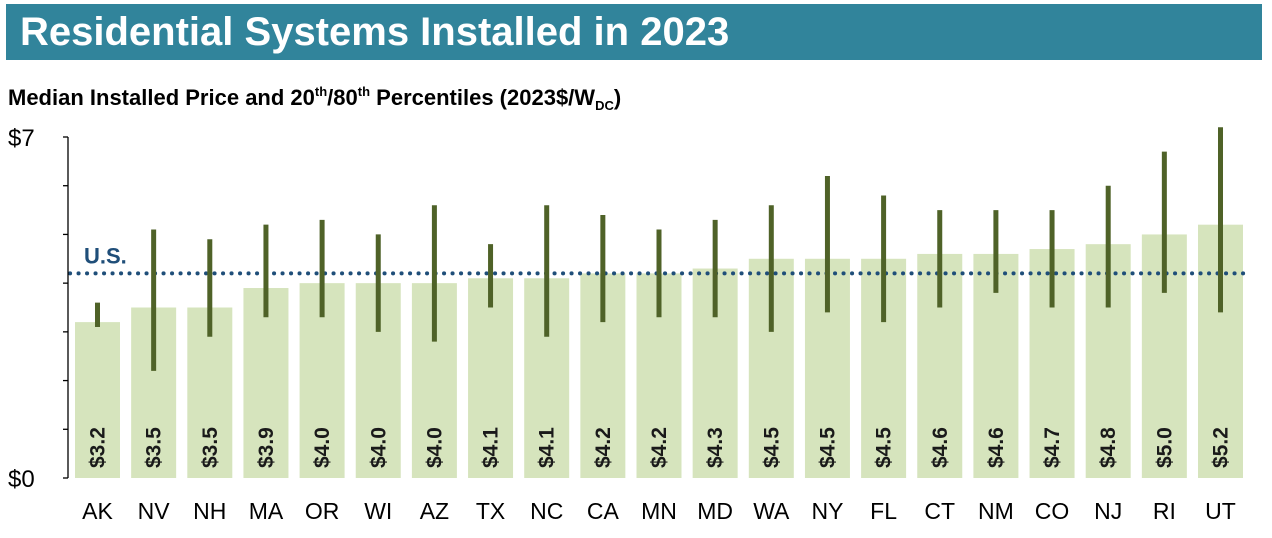 The image size is (1272, 538). Describe the element at coordinates (1164, 447) in the screenshot. I see `data-label: $5.0` at that location.